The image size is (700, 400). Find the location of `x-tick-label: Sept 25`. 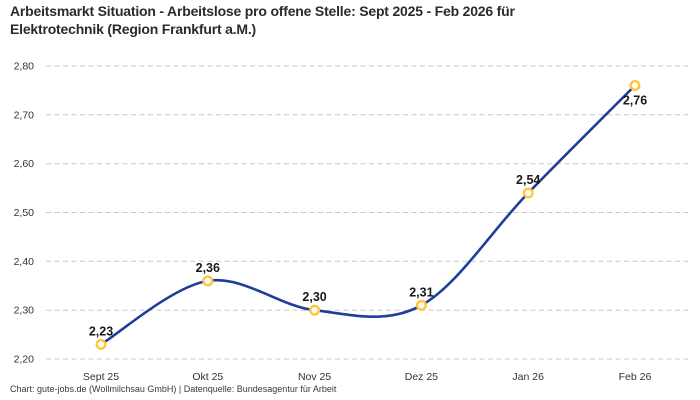

x-tick-label: Sept 25 is located at coordinates (101, 377).